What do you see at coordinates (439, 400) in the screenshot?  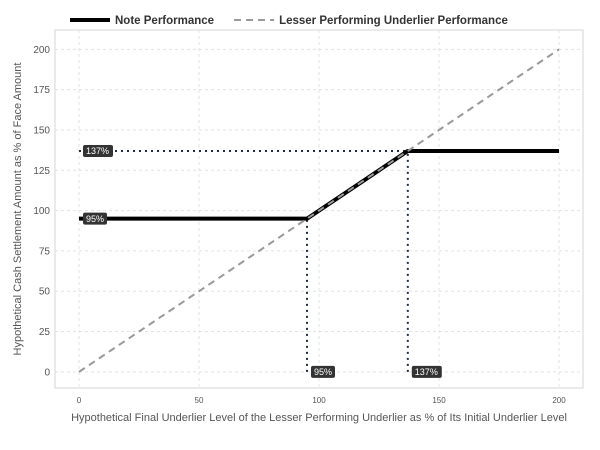 I see `x-tick-label: 150` at bounding box center [439, 400].